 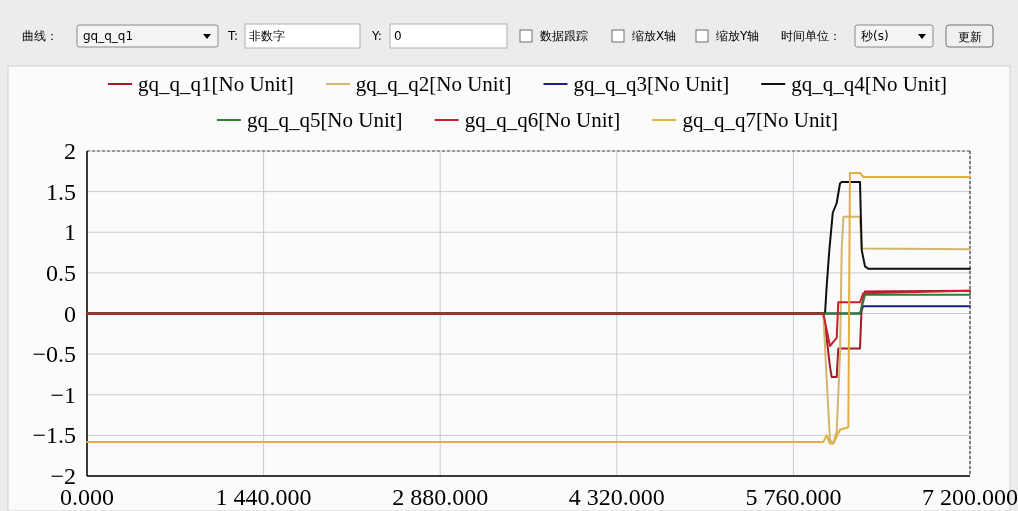 What do you see at coordinates (644, 36) in the screenshot?
I see `control-check: 缩放X轴` at bounding box center [644, 36].